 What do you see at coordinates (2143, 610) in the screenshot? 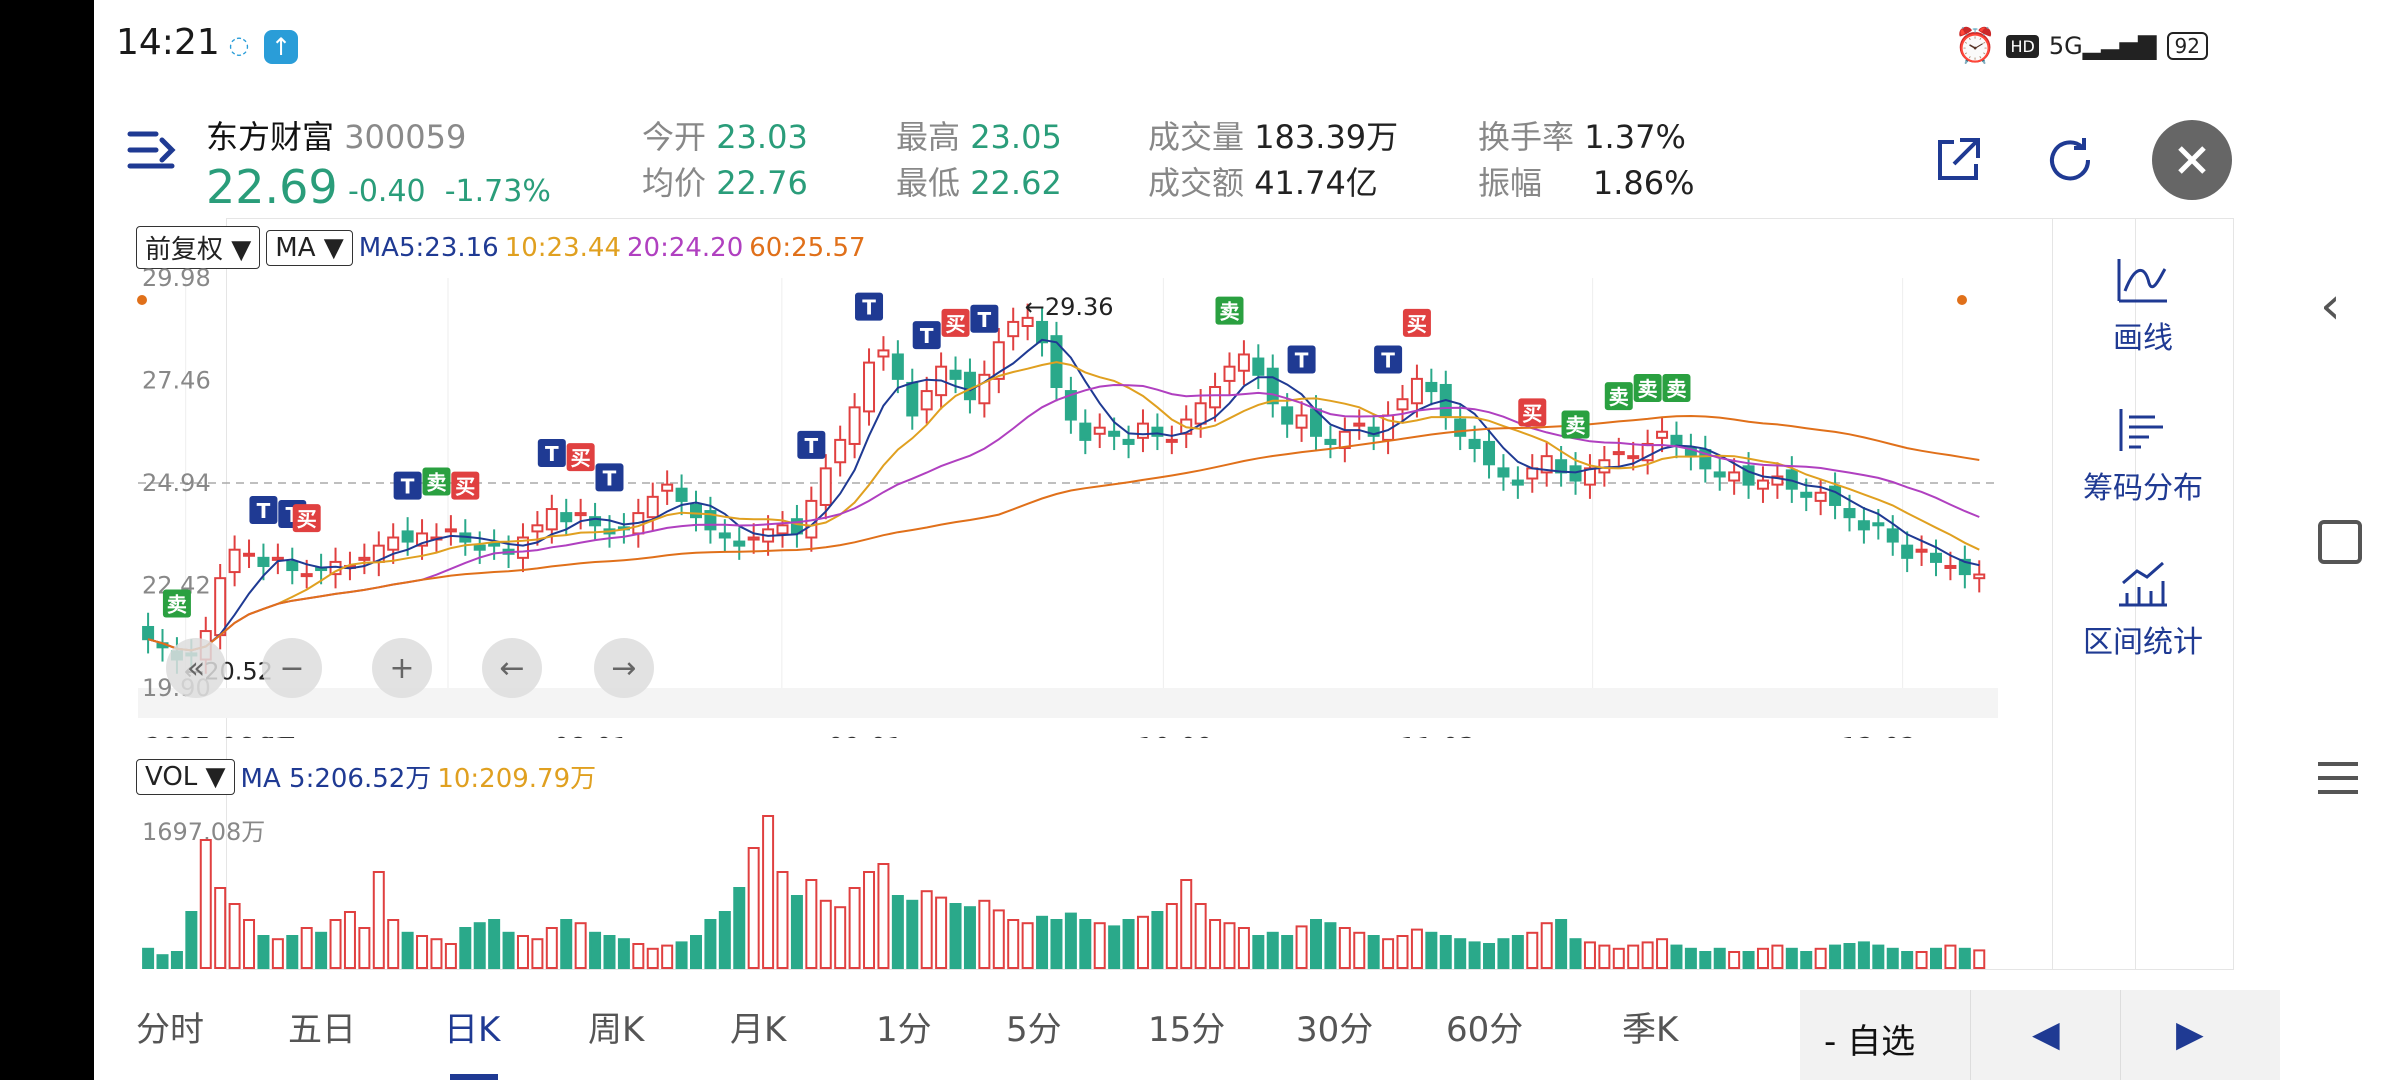
I see `tool-range-stat: 区间统计` at bounding box center [2143, 610].